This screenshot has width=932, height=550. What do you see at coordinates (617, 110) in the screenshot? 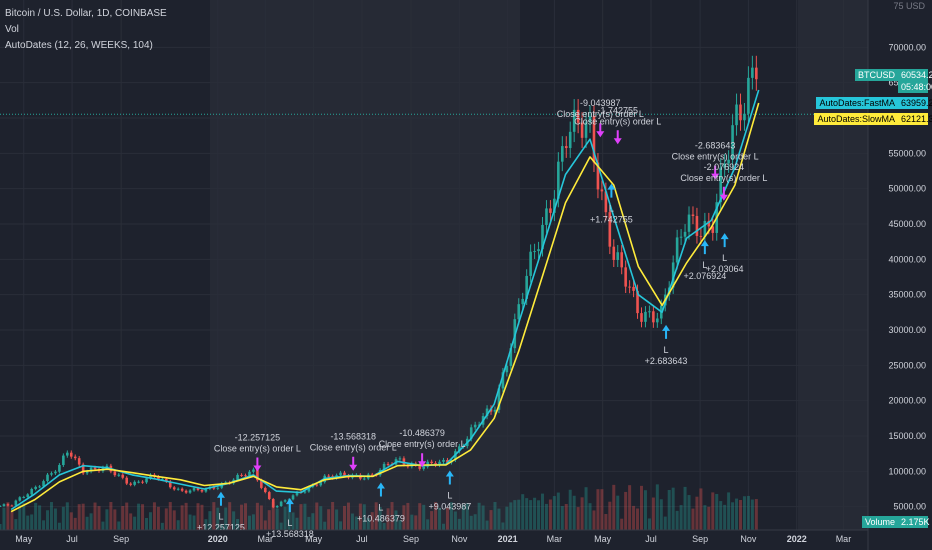
I see `close-exit-qty: -1.742755` at bounding box center [617, 110].